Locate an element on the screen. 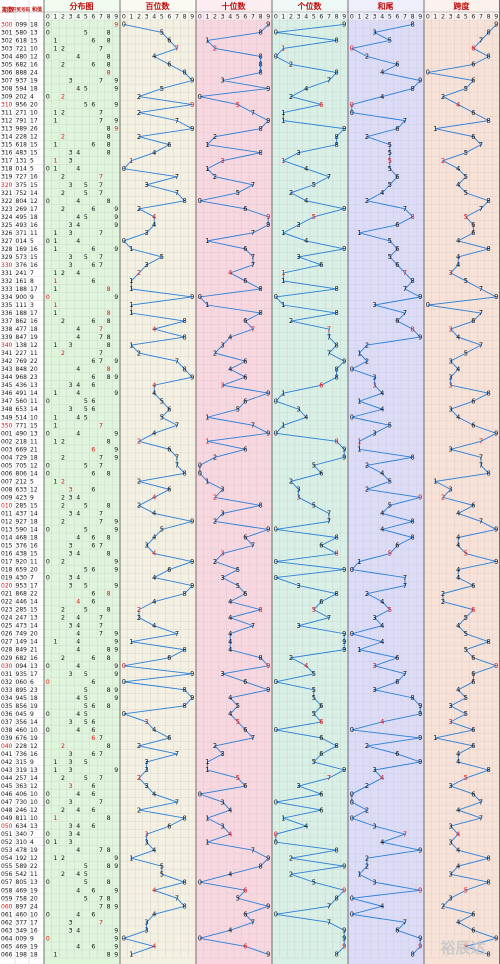 This screenshot has height=964, width=500. trend-mark-hundreds: 2 is located at coordinates (139, 778).